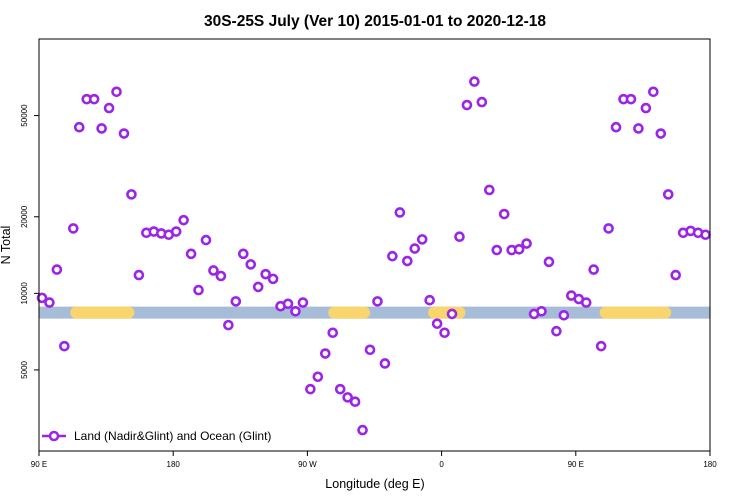 The image size is (750, 500). What do you see at coordinates (307, 464) in the screenshot?
I see `x-tick-label: 90 W` at bounding box center [307, 464].